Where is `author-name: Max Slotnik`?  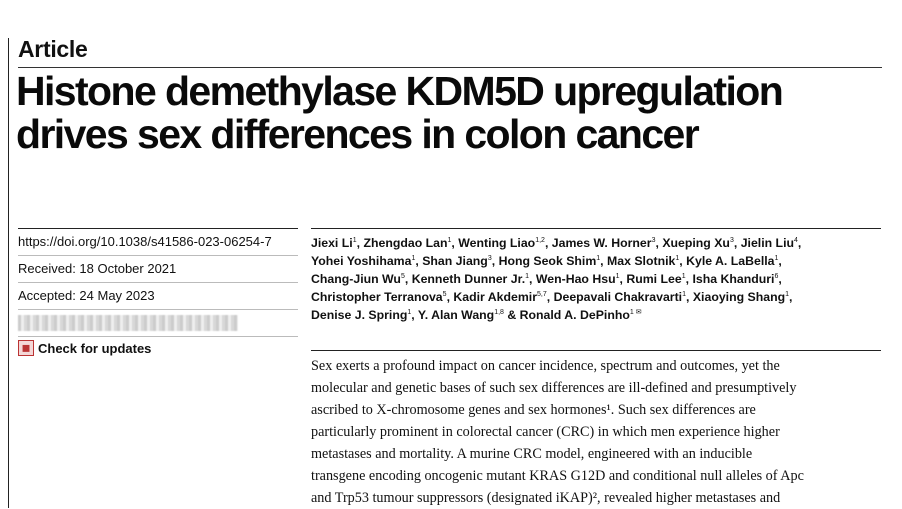
author-name: Max Slotnik is located at coordinates (641, 261).